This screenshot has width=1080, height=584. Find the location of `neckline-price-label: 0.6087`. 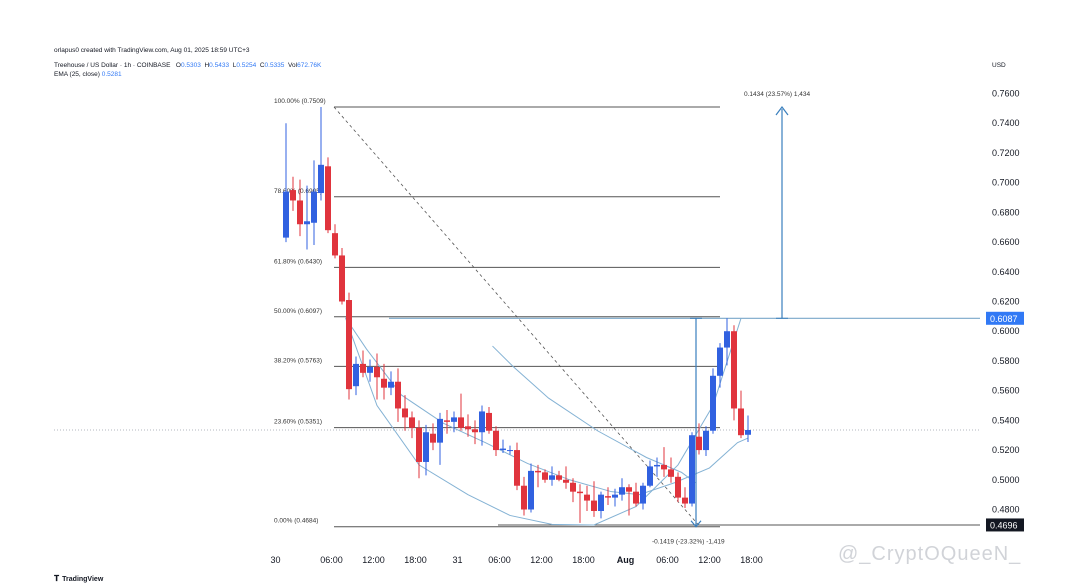

neckline-price-label: 0.6087 is located at coordinates (1004, 319).